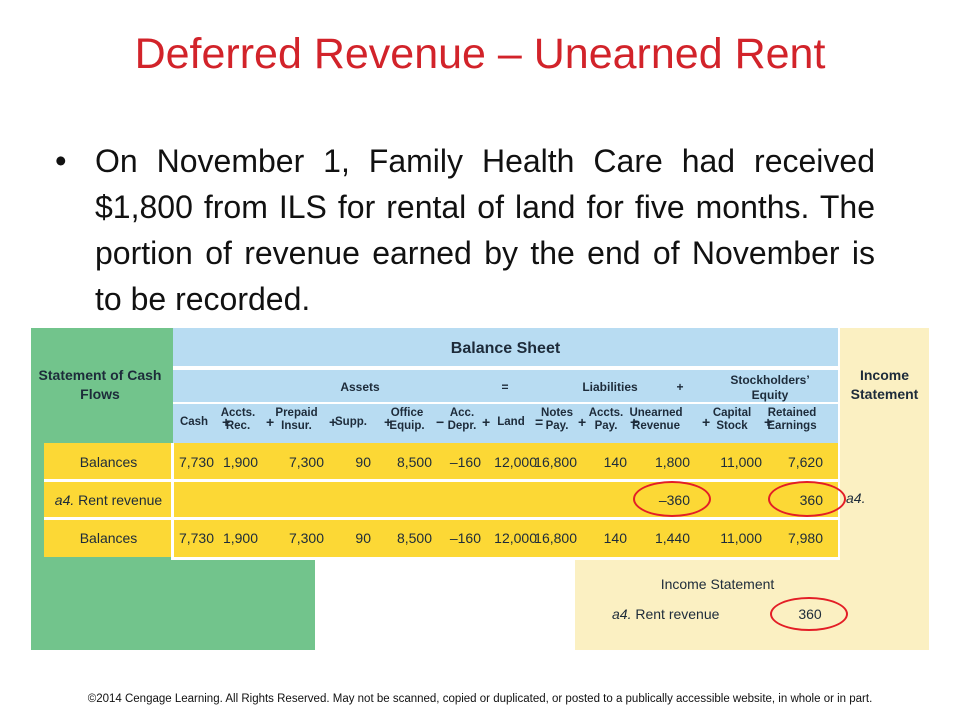 This screenshot has height=720, width=960. What do you see at coordinates (856, 498) in the screenshot?
I see `a4-side-label: a4.` at bounding box center [856, 498].